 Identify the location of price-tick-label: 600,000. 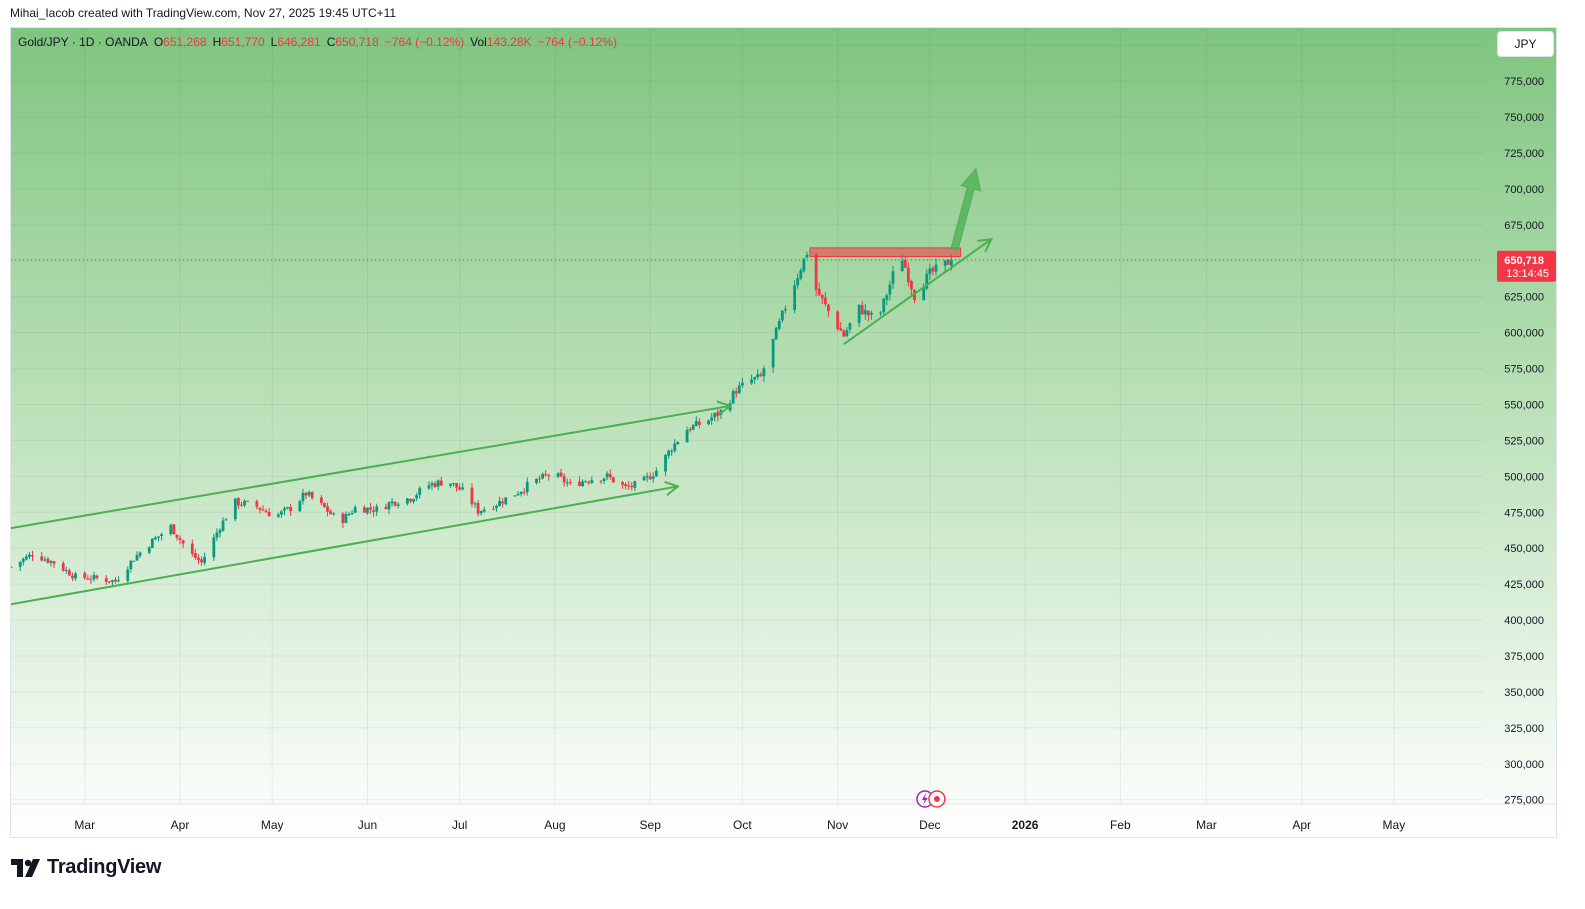
(1524, 334).